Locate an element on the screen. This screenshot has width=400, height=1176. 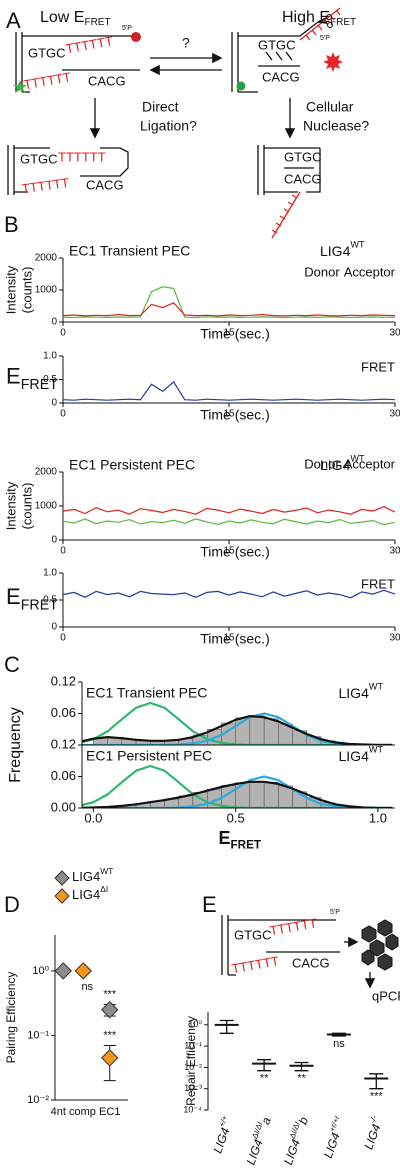
y-tick-label: 0.5 is located at coordinates (50, 600).